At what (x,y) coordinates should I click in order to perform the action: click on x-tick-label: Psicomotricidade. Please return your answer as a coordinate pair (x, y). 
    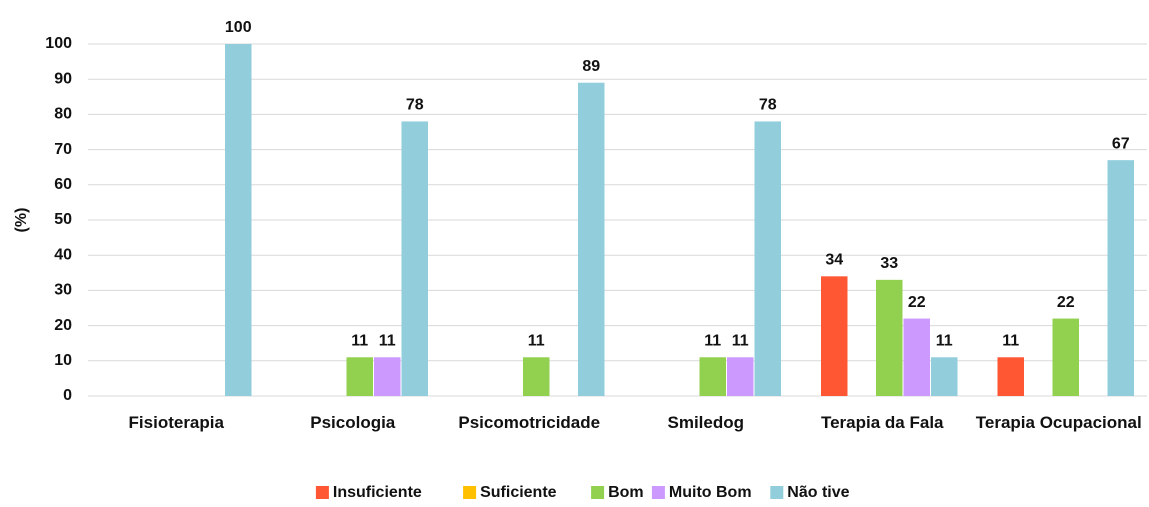
    Looking at the image, I should click on (529, 422).